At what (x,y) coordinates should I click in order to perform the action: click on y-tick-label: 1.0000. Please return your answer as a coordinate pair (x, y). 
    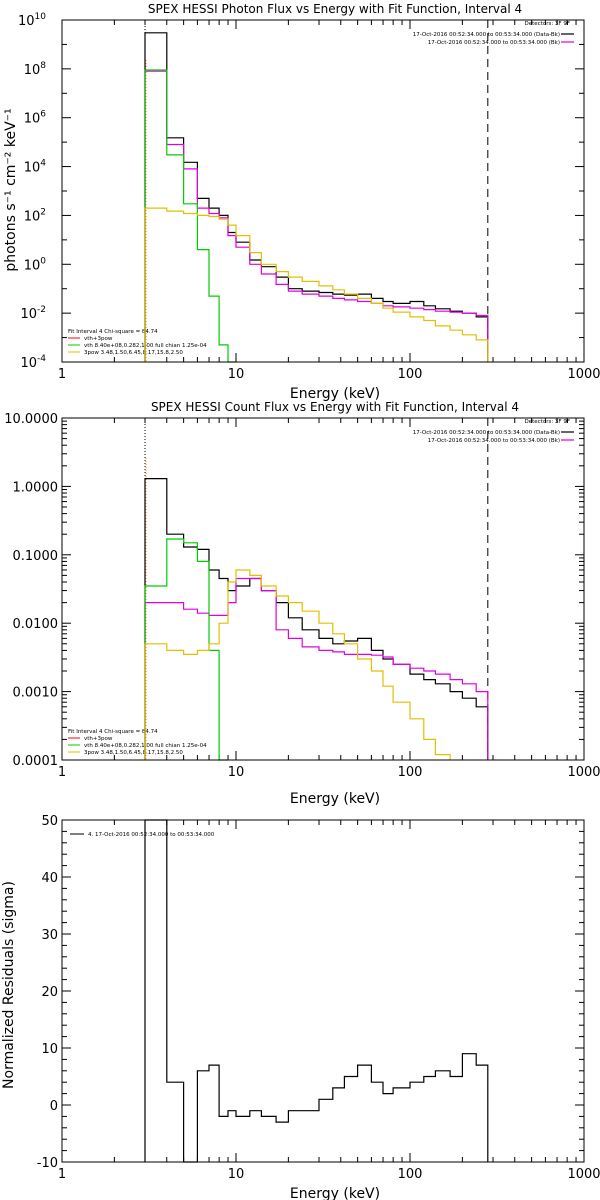
    Looking at the image, I should click on (36, 487).